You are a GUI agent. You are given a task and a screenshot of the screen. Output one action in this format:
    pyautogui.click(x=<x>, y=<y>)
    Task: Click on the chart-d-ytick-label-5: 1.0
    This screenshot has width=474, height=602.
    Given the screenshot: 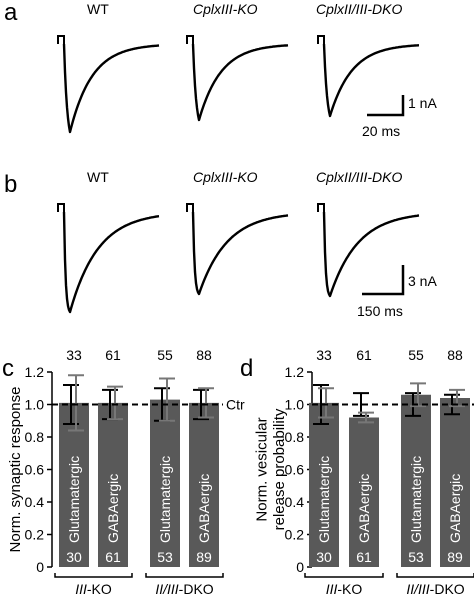 What is the action you would take?
    pyautogui.click(x=295, y=405)
    